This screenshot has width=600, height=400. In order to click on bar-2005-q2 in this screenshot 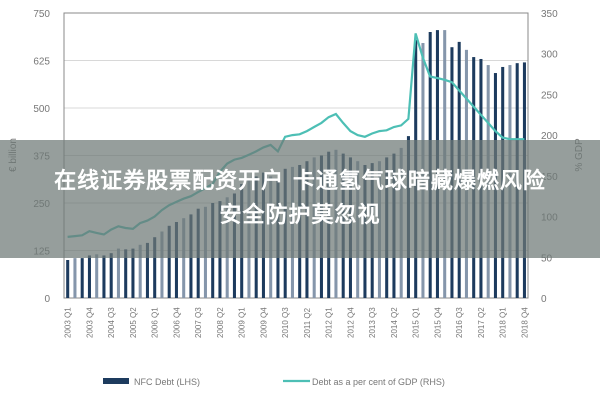, I will do `click(133, 273)`.